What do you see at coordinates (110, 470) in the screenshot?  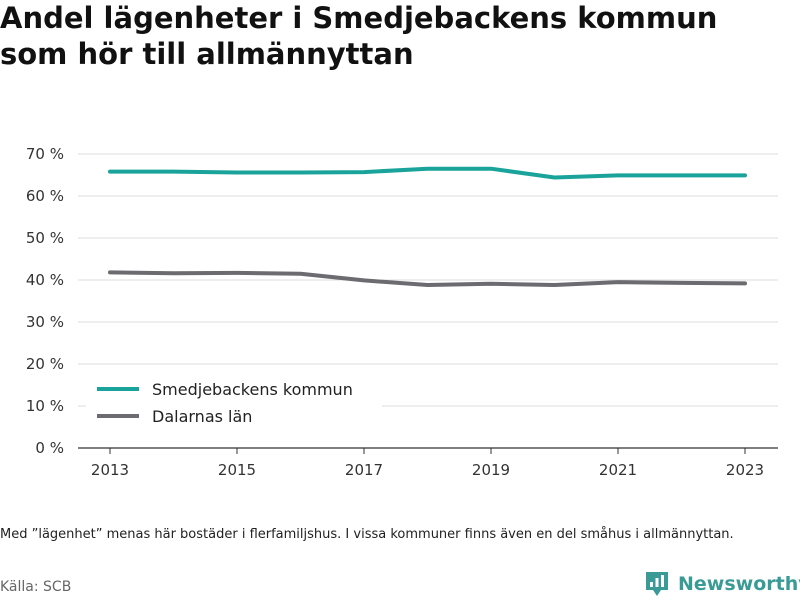 I see `x-tick-label: 2013` at bounding box center [110, 470].